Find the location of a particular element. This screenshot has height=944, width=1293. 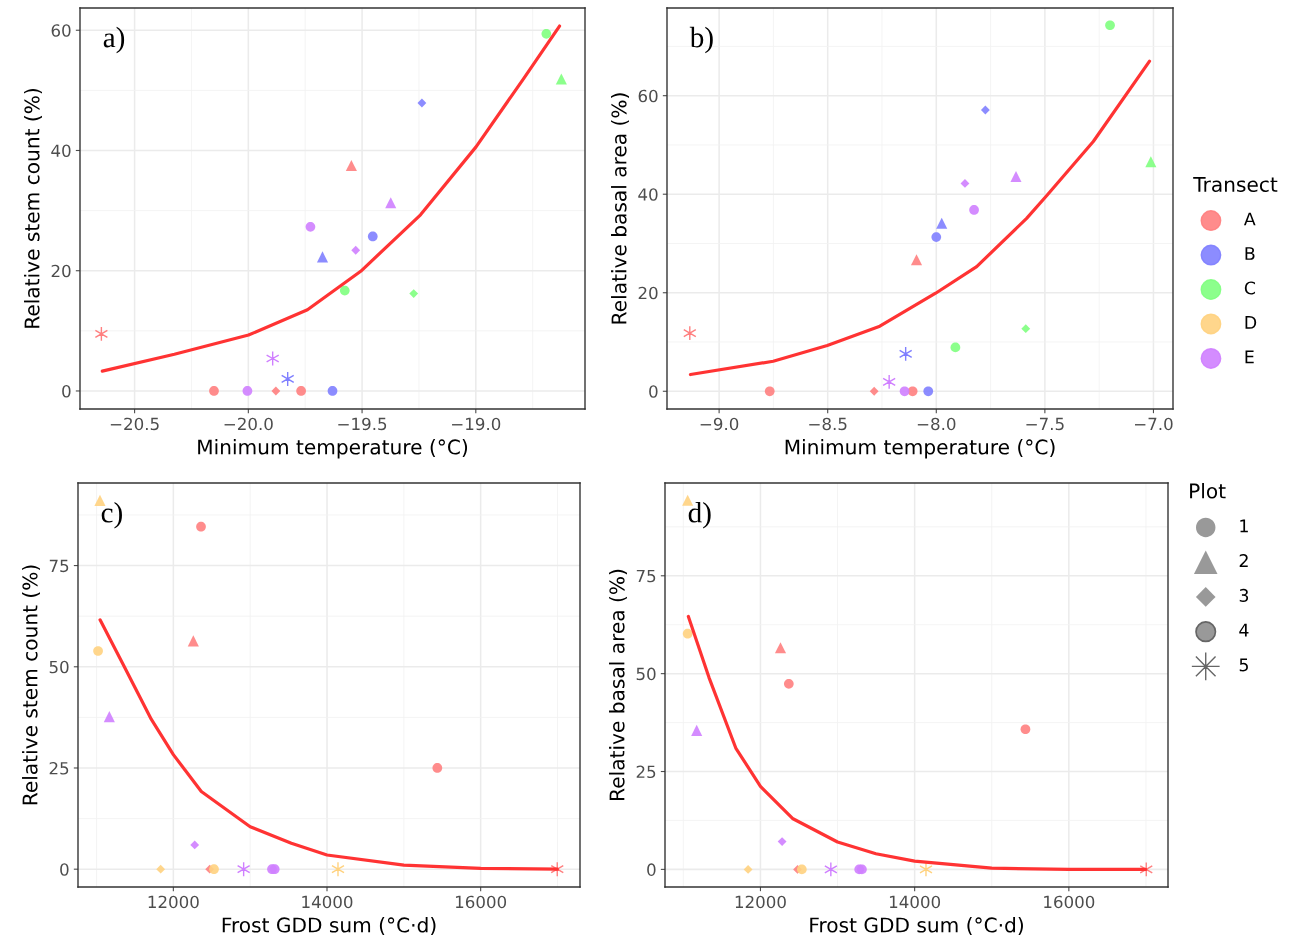

text: Transect is located at coordinates (1235, 185).